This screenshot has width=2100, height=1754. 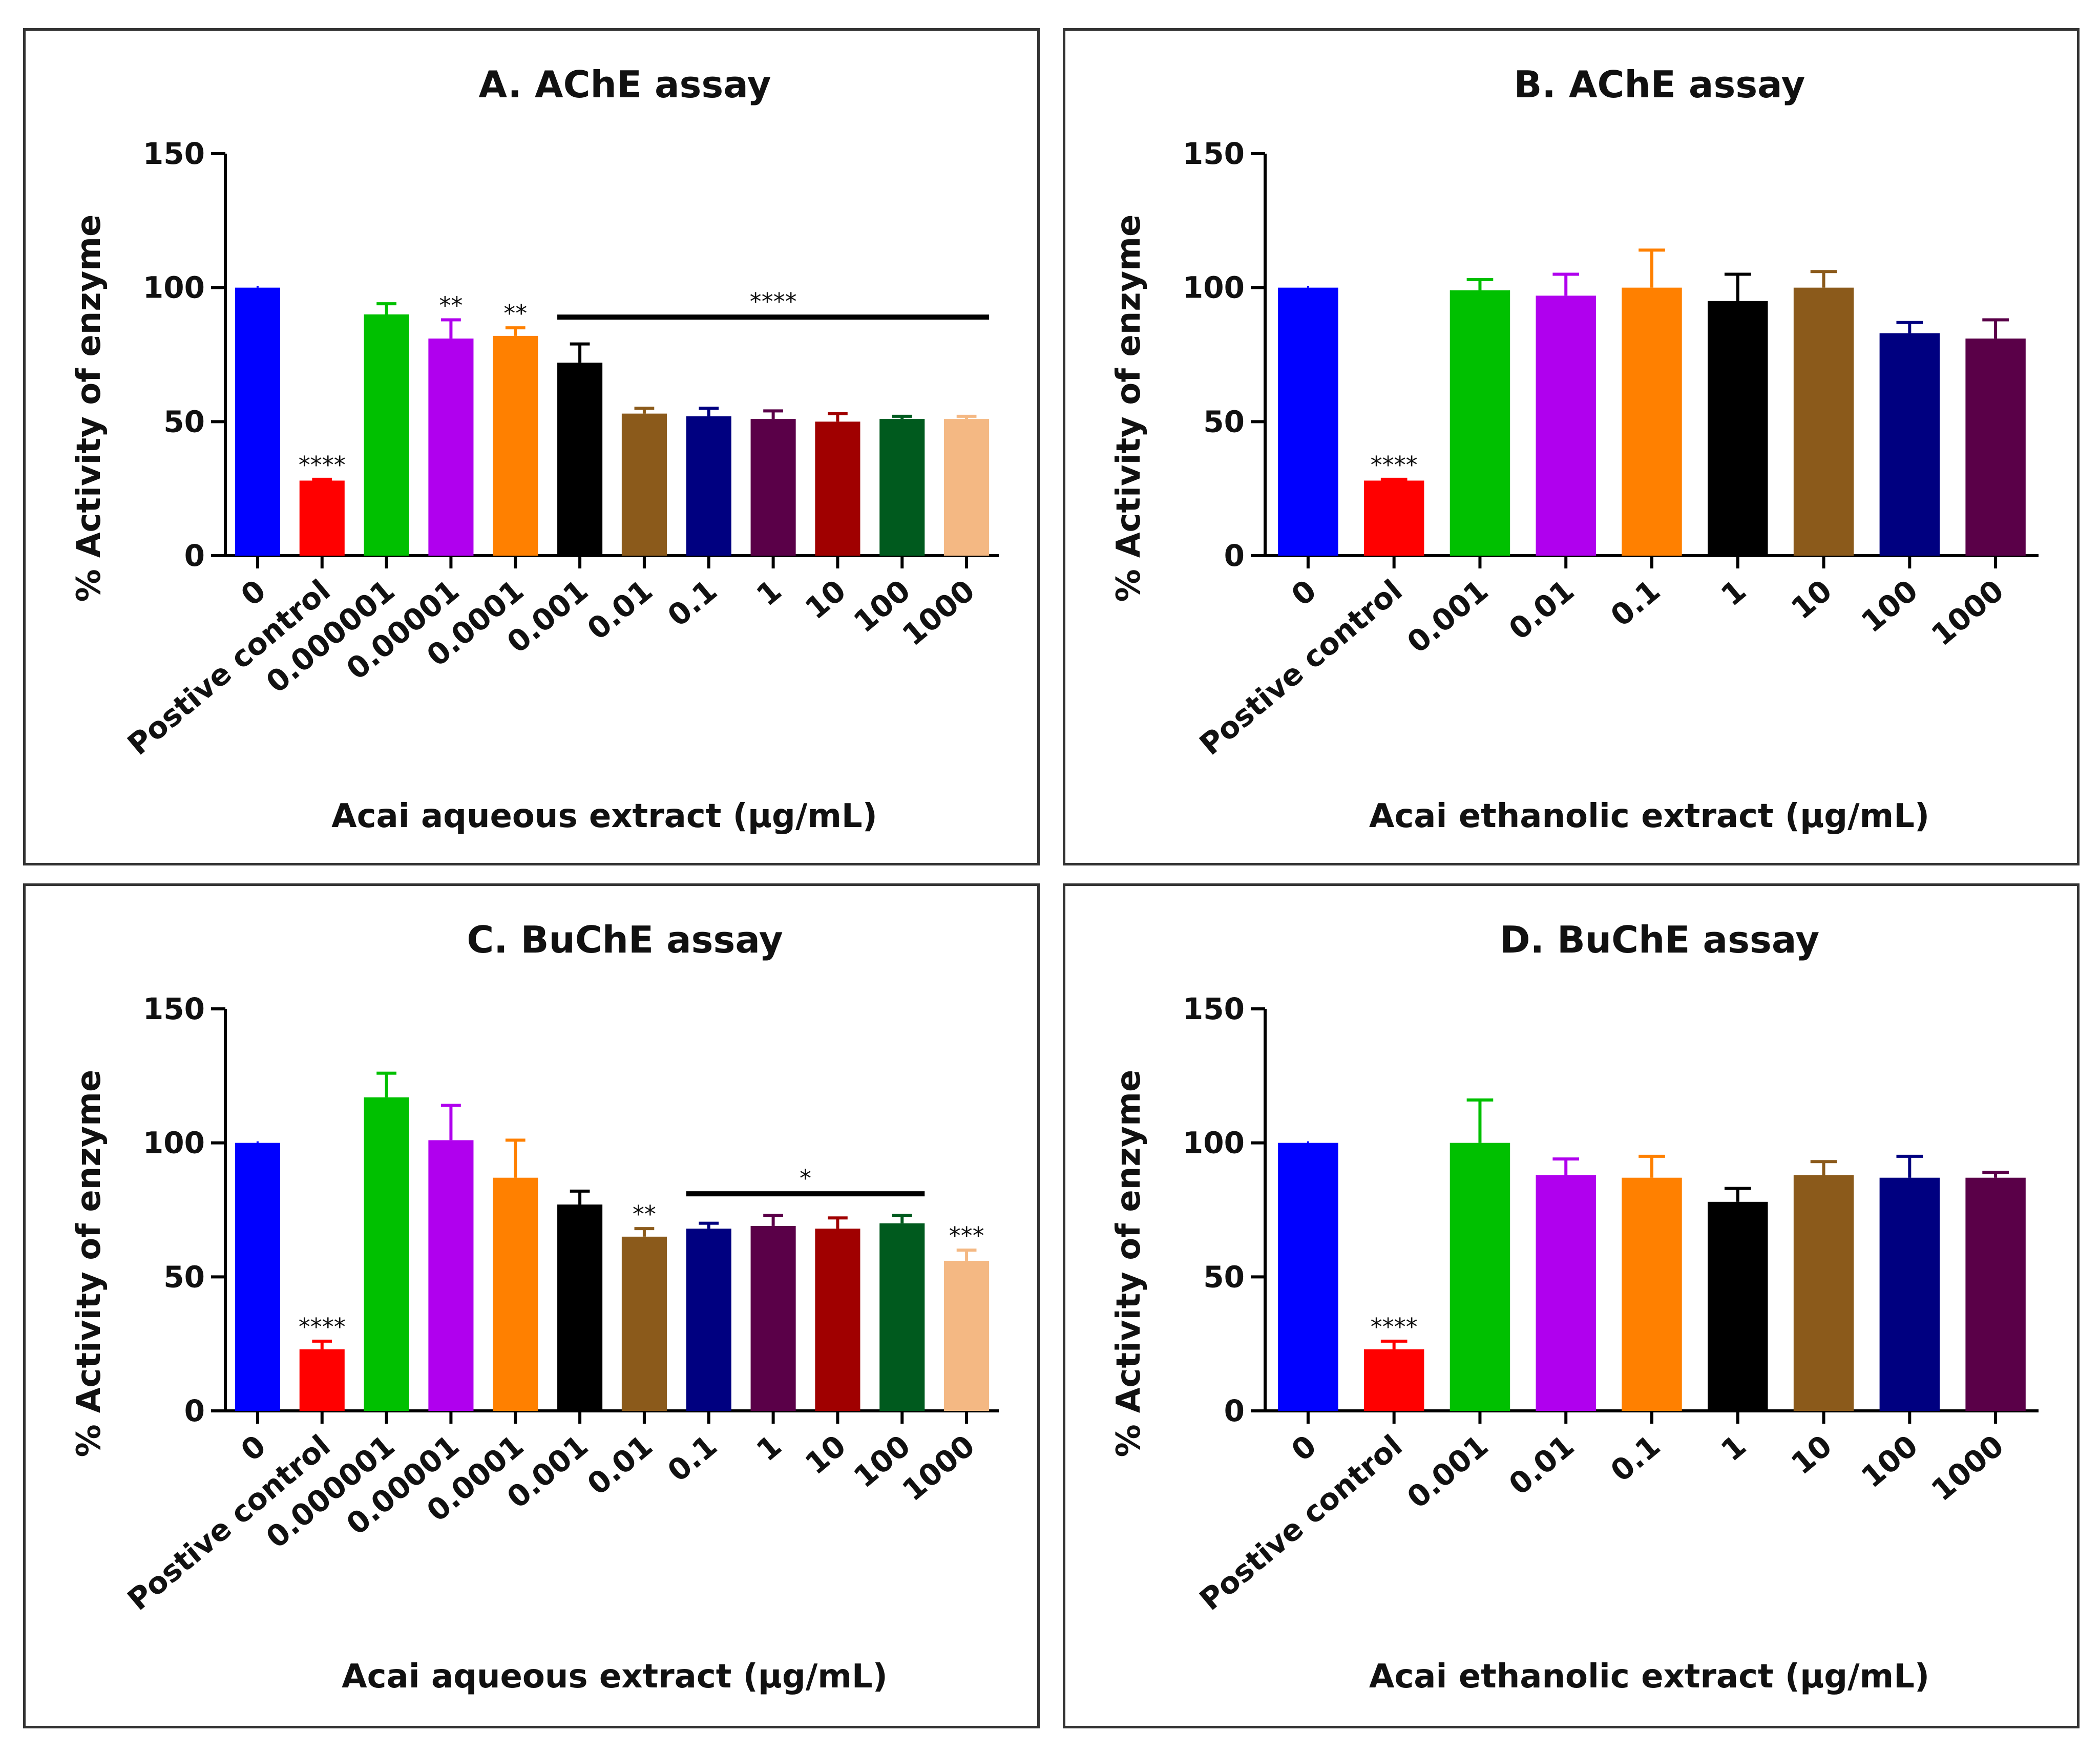 I want to click on chart-title: B. AChE assay, so click(x=1659, y=85).